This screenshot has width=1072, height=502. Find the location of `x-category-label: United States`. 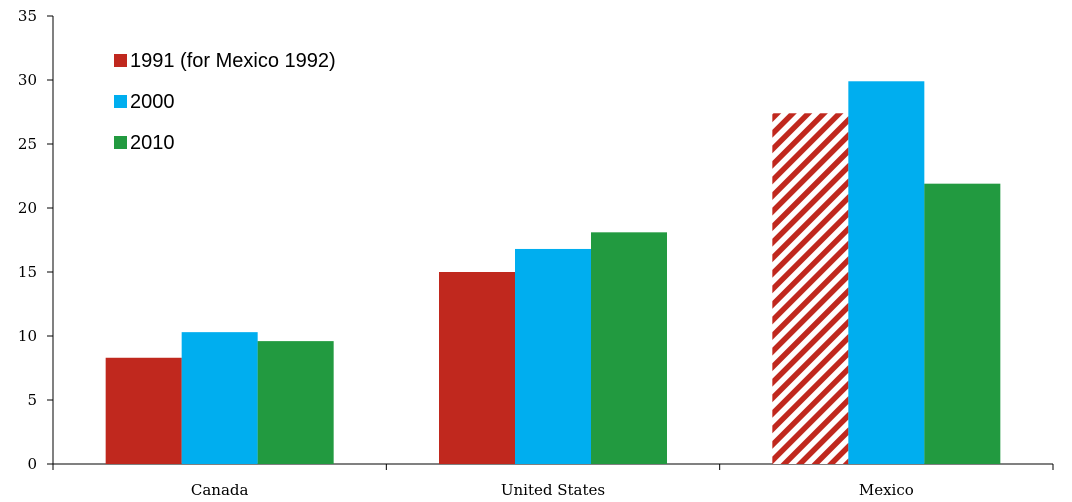

x-category-label: United States is located at coordinates (553, 490).